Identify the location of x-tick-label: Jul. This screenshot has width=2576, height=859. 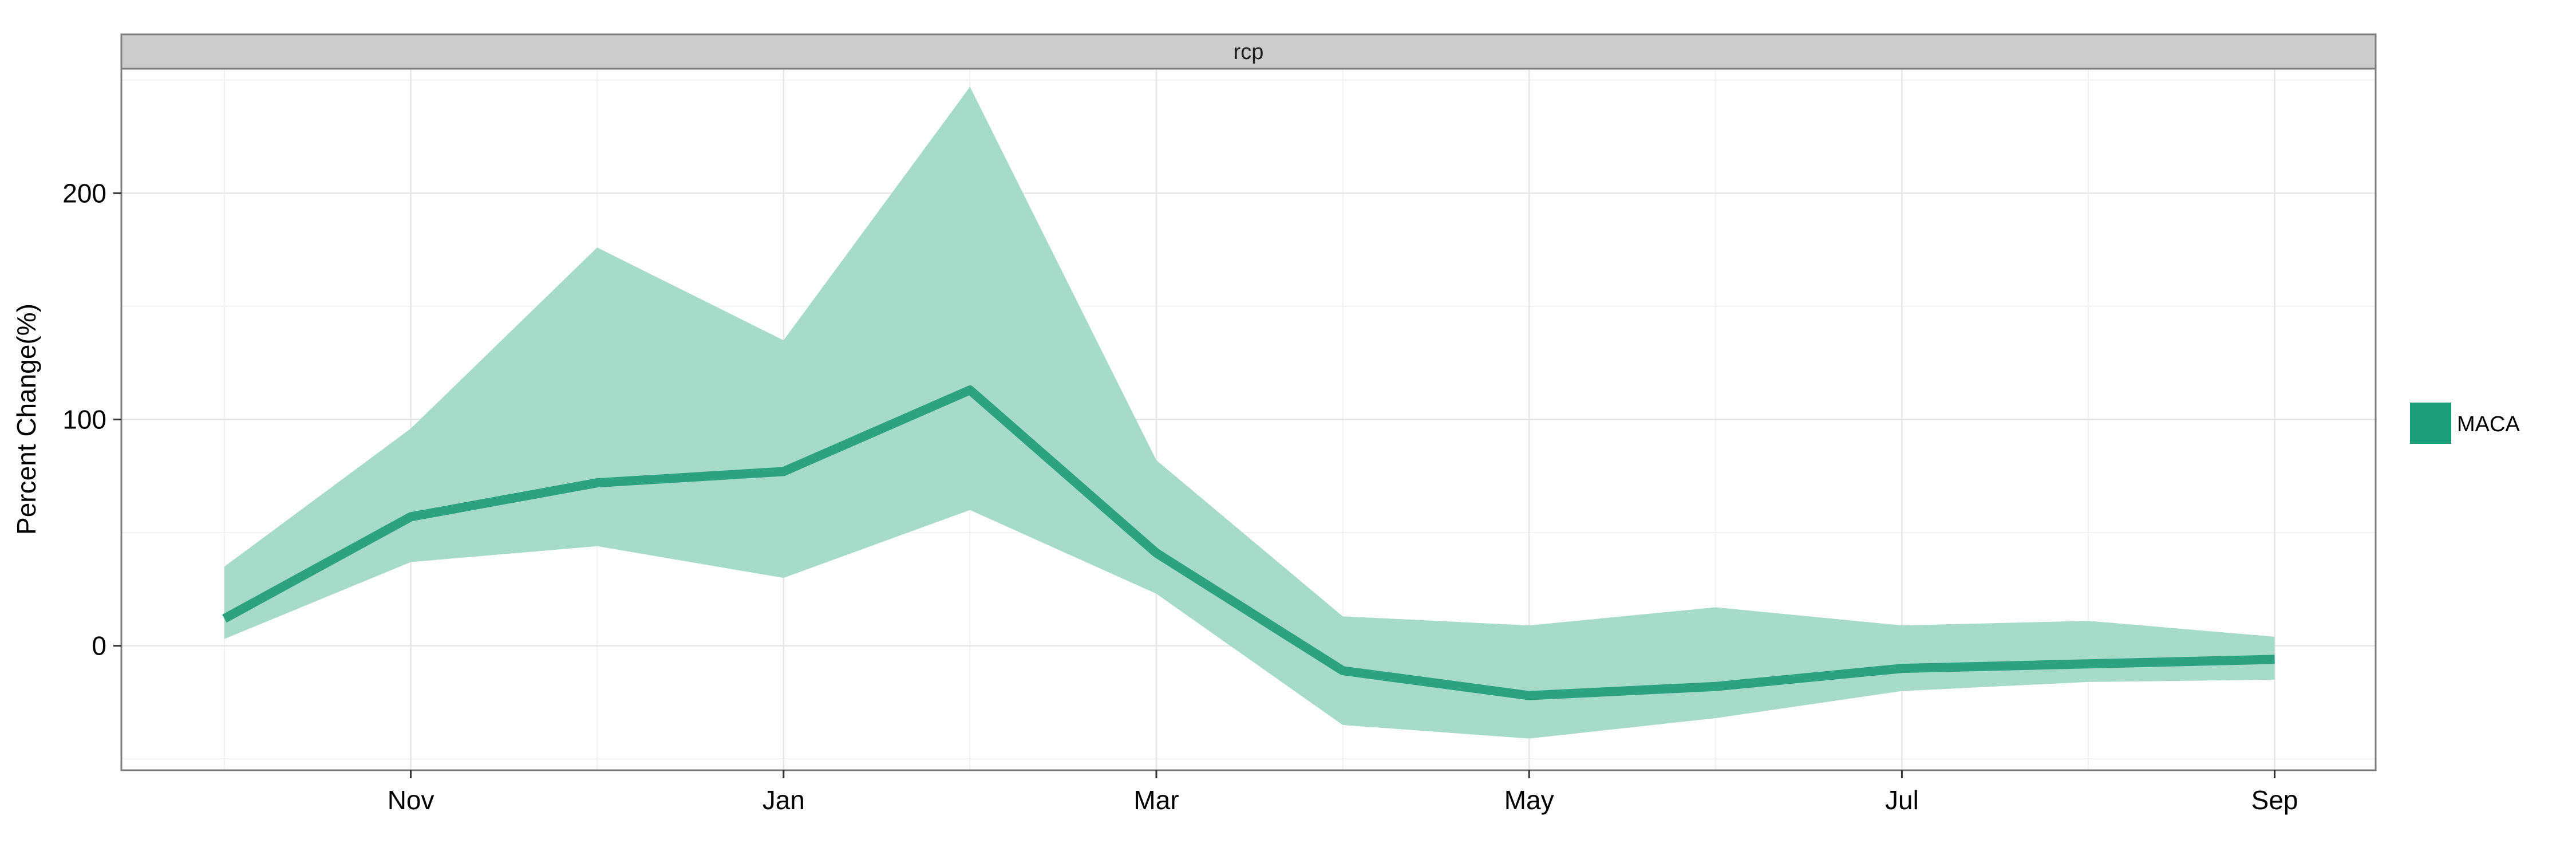
(1902, 800).